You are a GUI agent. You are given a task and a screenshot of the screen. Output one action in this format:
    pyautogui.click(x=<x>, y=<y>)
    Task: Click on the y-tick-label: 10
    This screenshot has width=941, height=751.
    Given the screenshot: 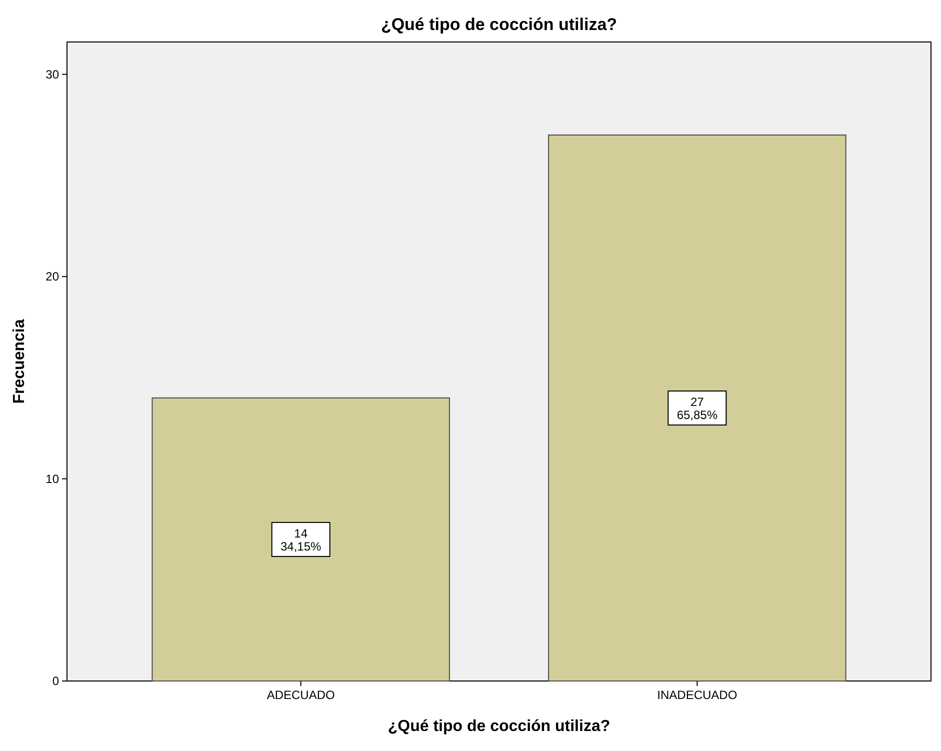 What is the action you would take?
    pyautogui.click(x=53, y=479)
    